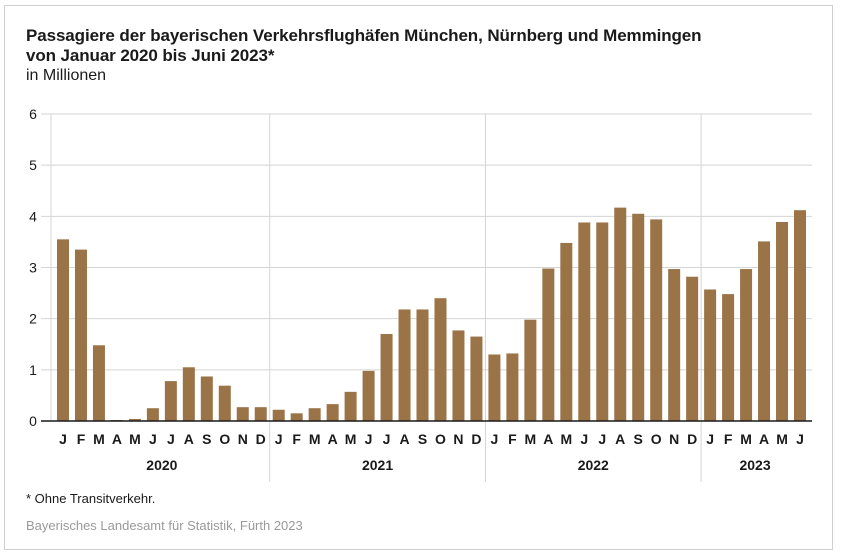 The height and width of the screenshot is (557, 841). Describe the element at coordinates (150, 55) in the screenshot. I see `chart-title-line2: von Januar 2020 bis Juni 2023*` at that location.